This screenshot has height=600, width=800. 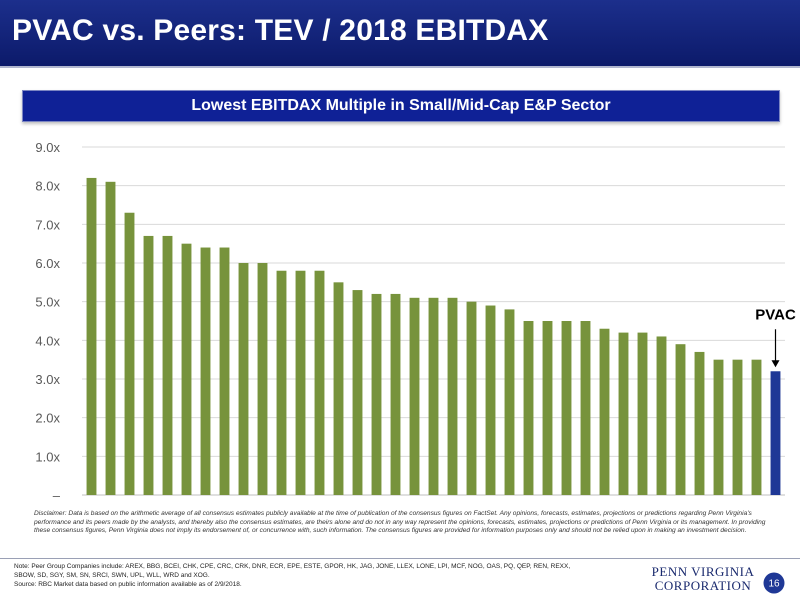 I want to click on pvac-arrow-head, so click(x=775, y=364).